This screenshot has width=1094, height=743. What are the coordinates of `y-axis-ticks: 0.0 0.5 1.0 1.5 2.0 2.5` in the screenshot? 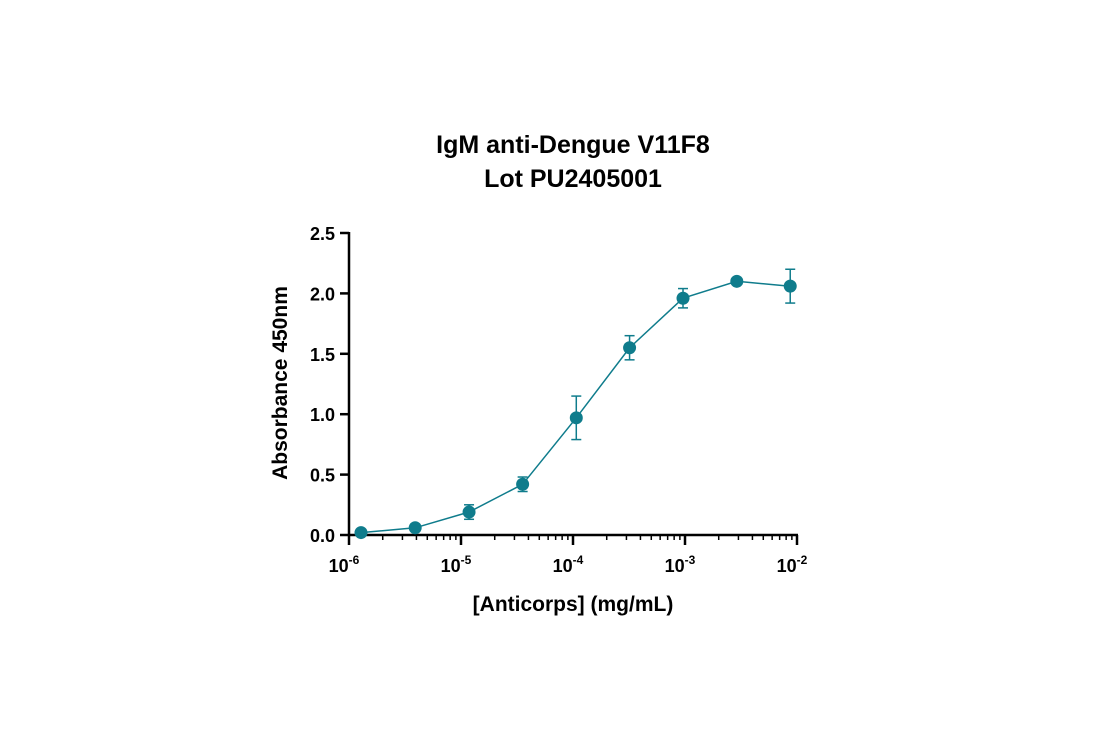 It's located at (329, 385).